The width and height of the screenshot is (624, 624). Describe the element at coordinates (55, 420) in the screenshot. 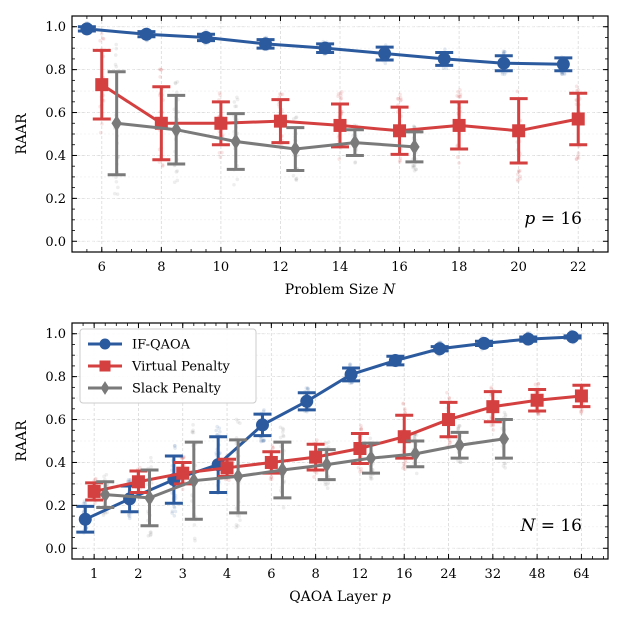

I see `y-tick-label: 0.6` at that location.